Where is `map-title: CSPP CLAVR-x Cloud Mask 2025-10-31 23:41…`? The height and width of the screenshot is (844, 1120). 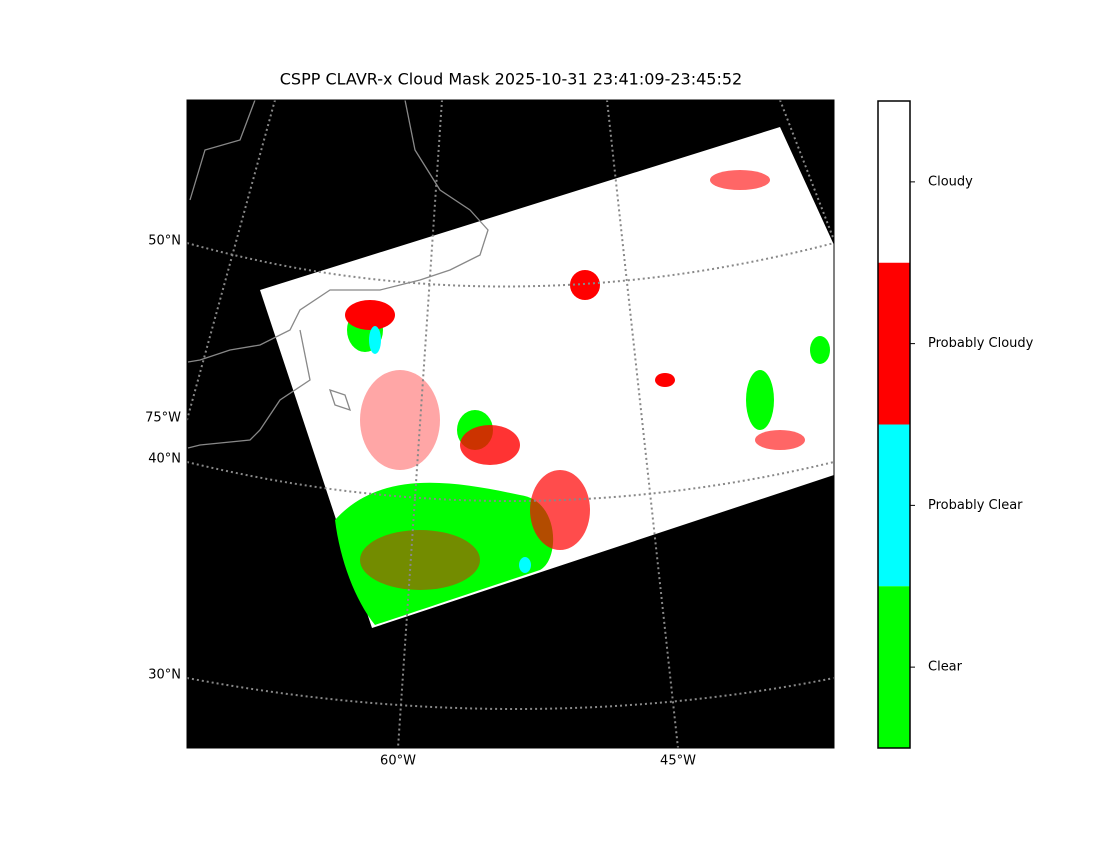
map-title: CSPP CLAVR-x Cloud Mask 2025-10-31 23:41… is located at coordinates (511, 79).